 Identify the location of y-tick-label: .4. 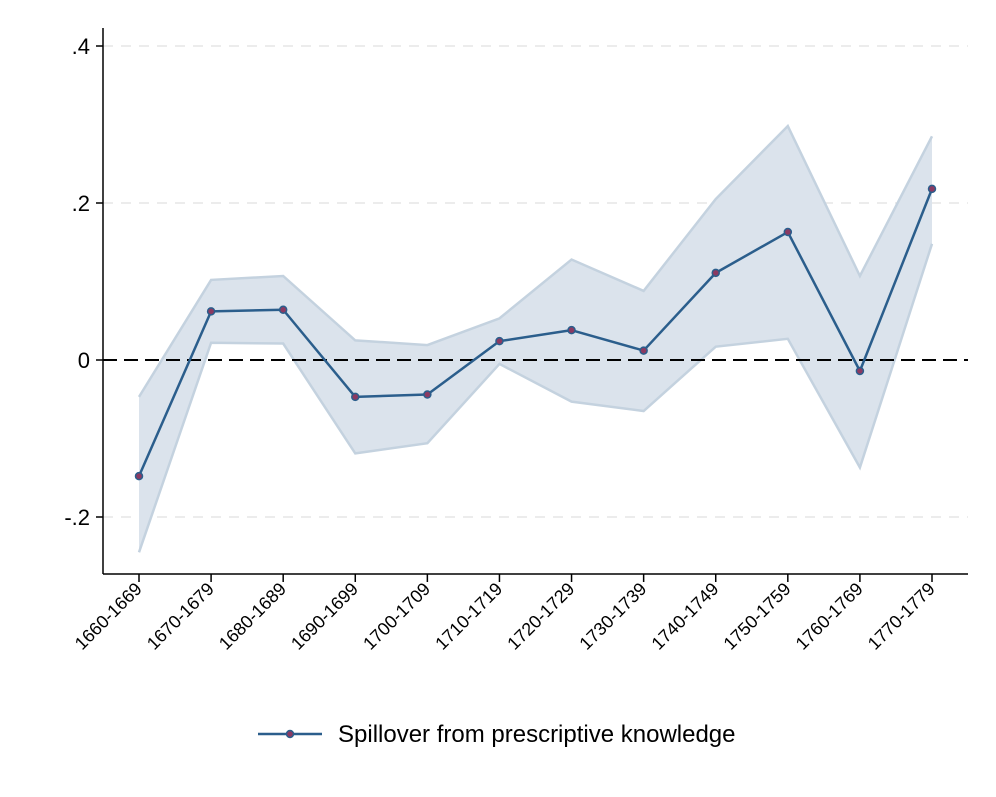
(81, 46).